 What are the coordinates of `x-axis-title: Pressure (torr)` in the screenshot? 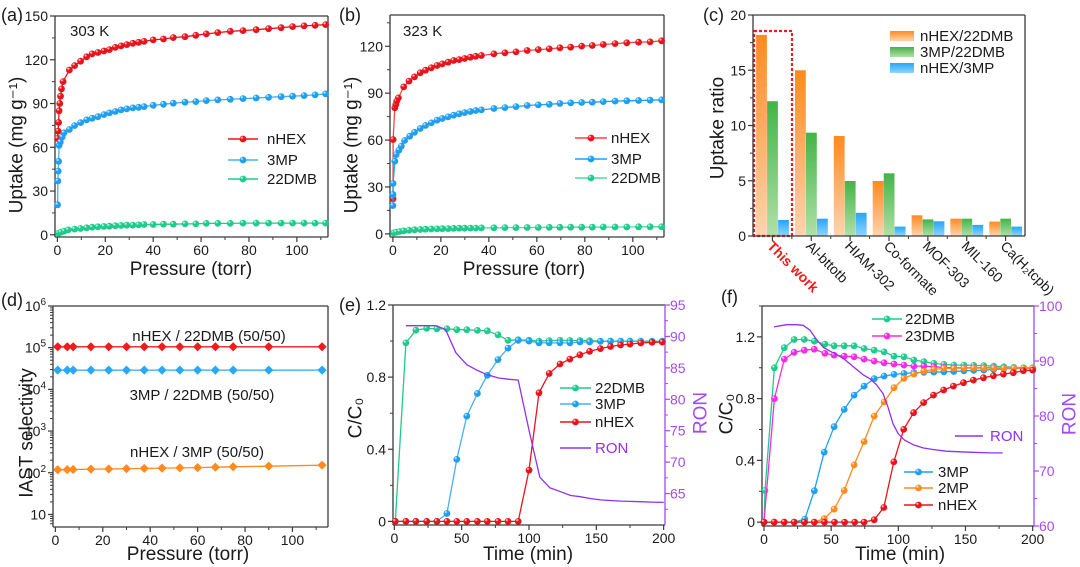 It's located at (191, 269).